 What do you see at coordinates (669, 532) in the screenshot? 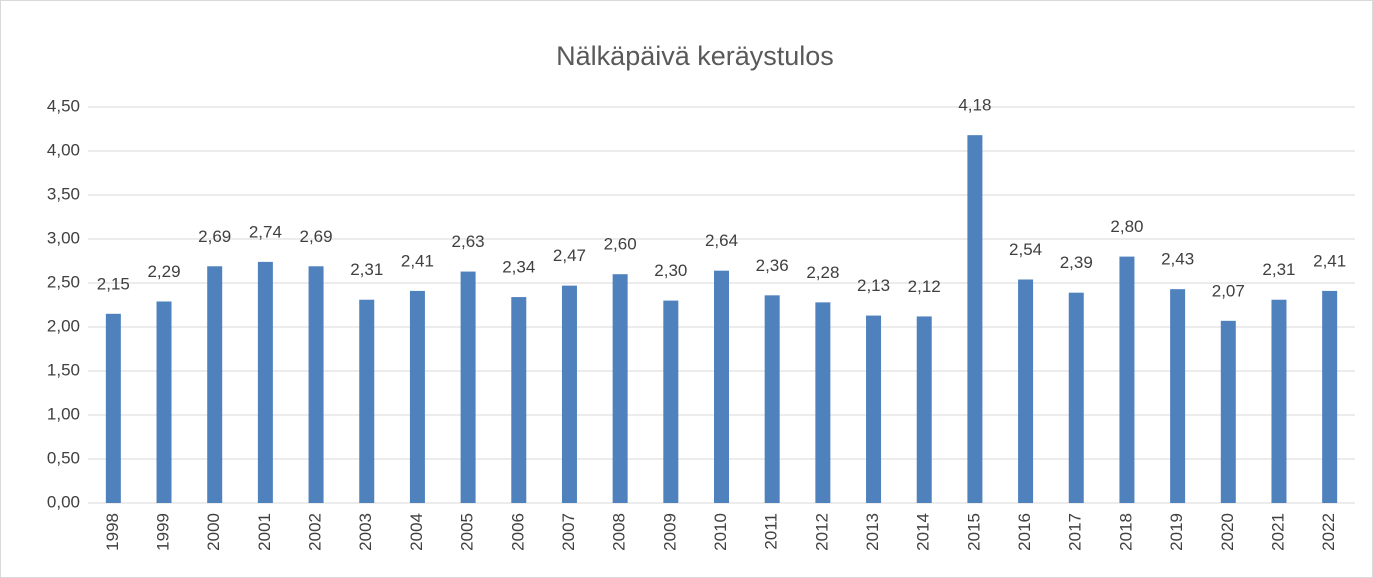
I see `x-tick-label: 2009` at bounding box center [669, 532].